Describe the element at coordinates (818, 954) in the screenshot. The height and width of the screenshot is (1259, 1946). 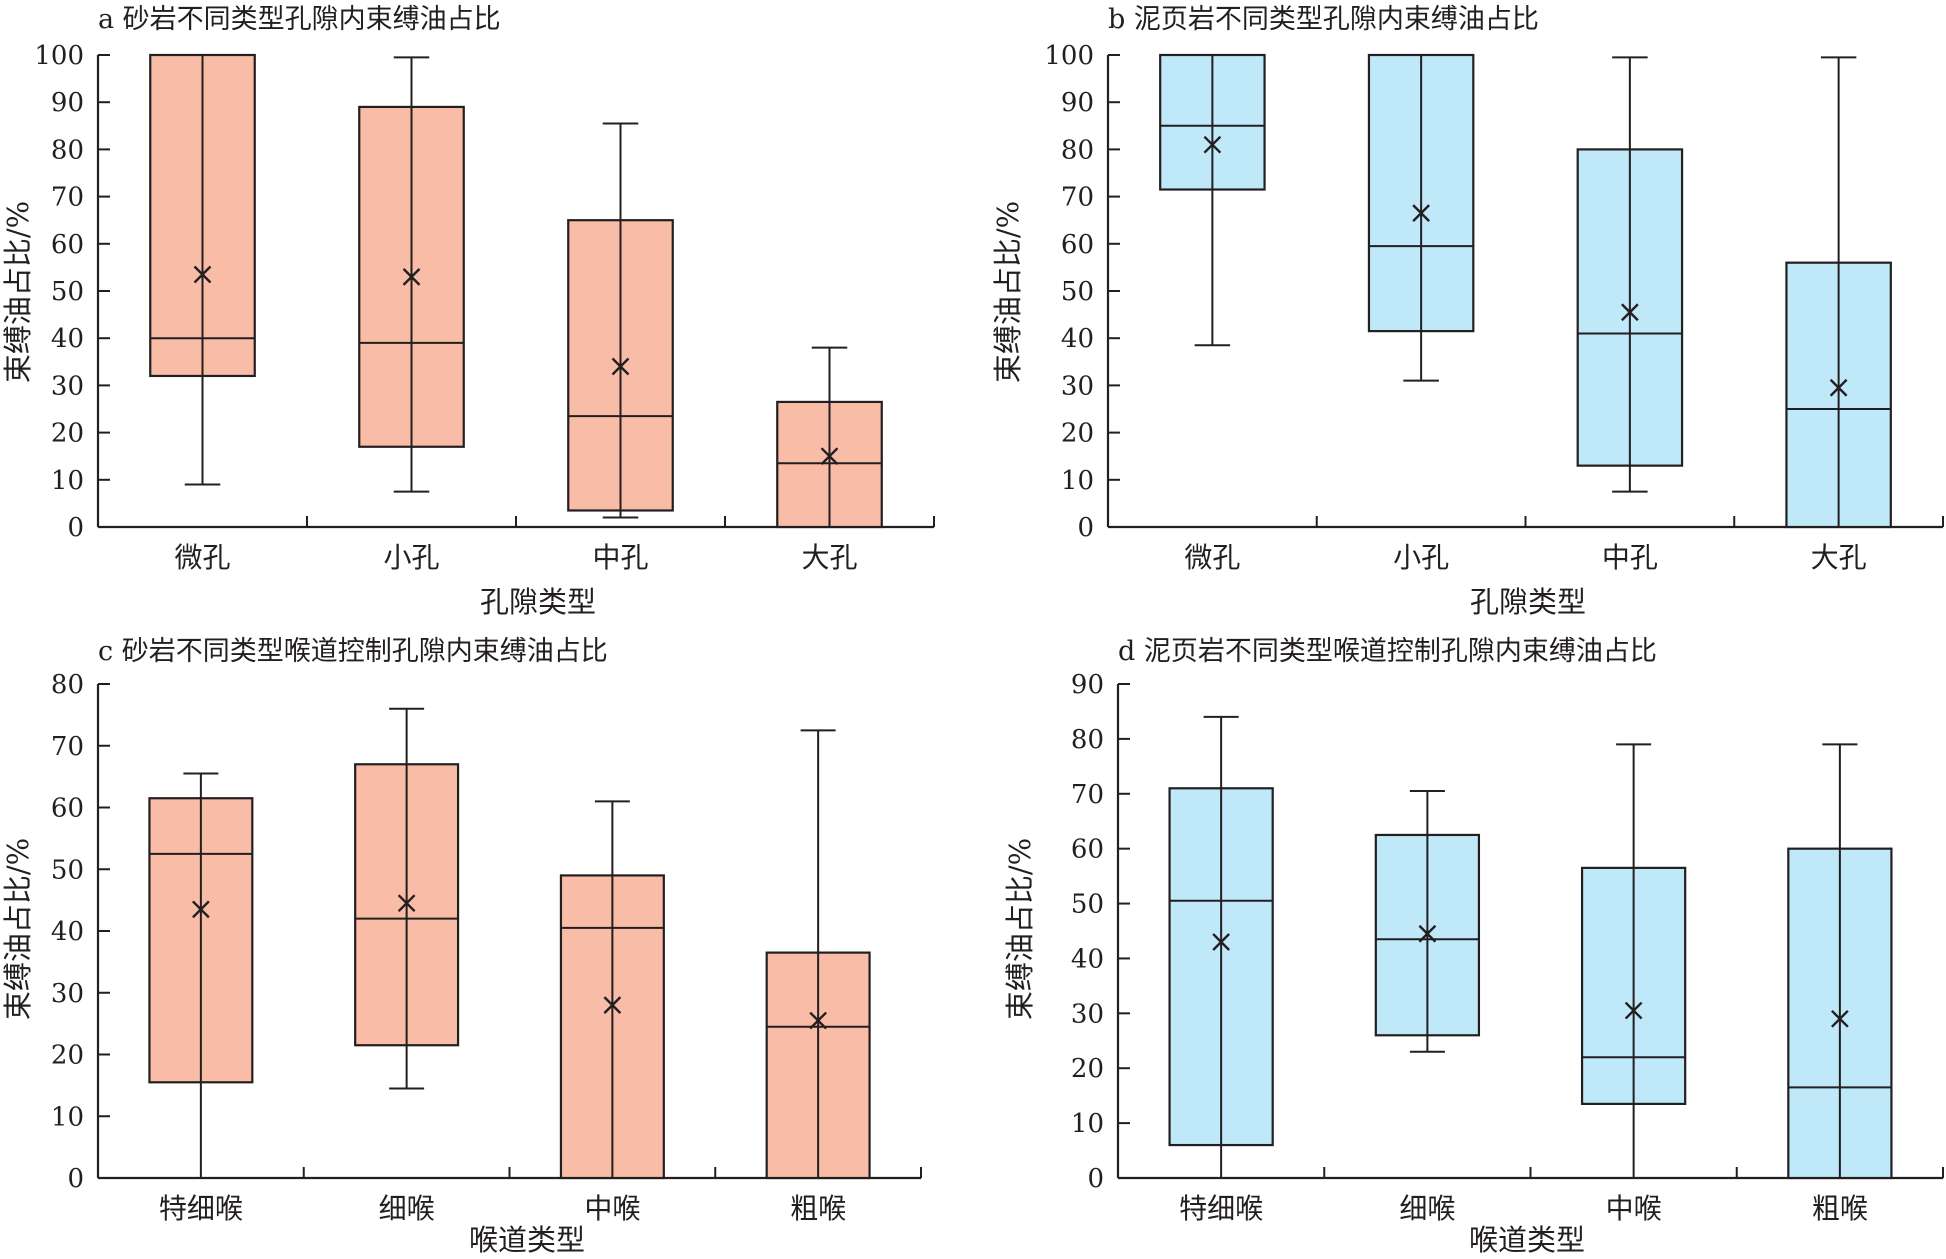
I see `box-粗喉` at that location.